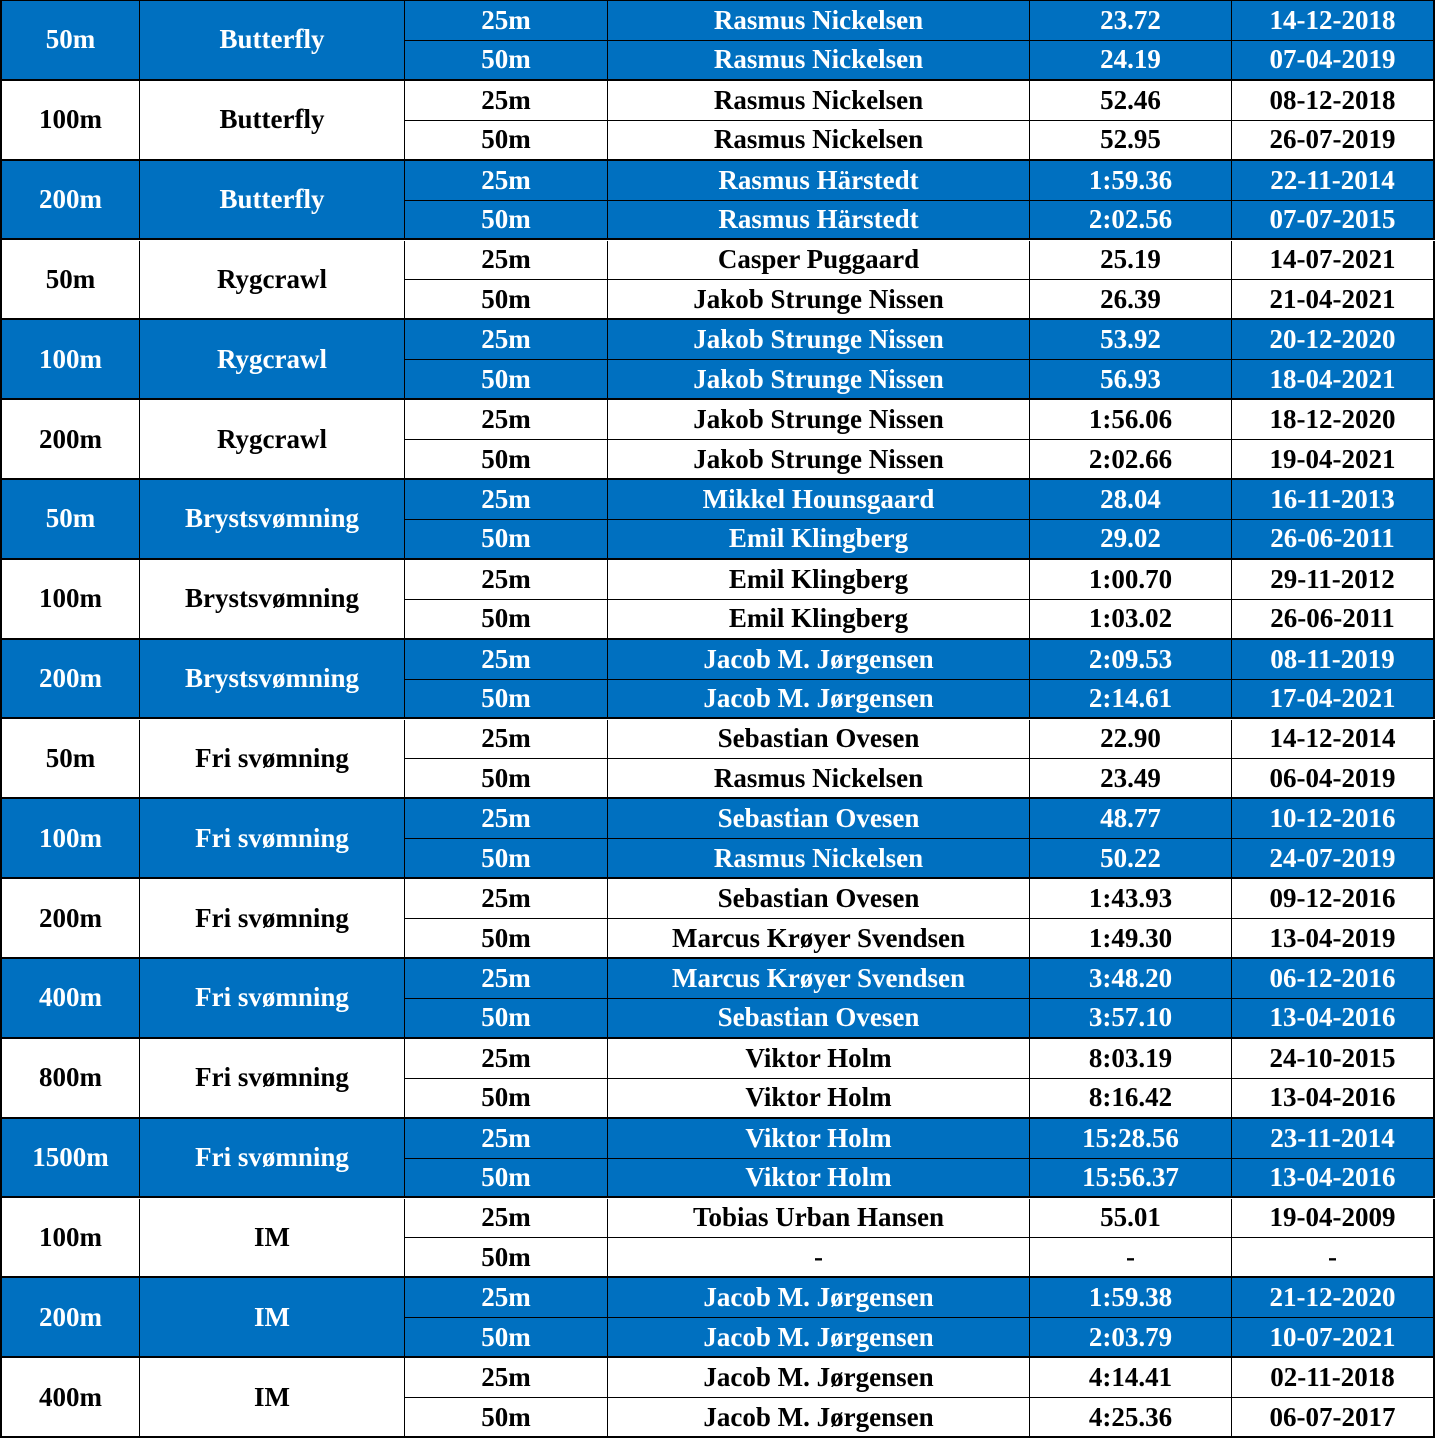  Describe the element at coordinates (1131, 979) in the screenshot. I see `time-cell: 3:48.20` at that location.